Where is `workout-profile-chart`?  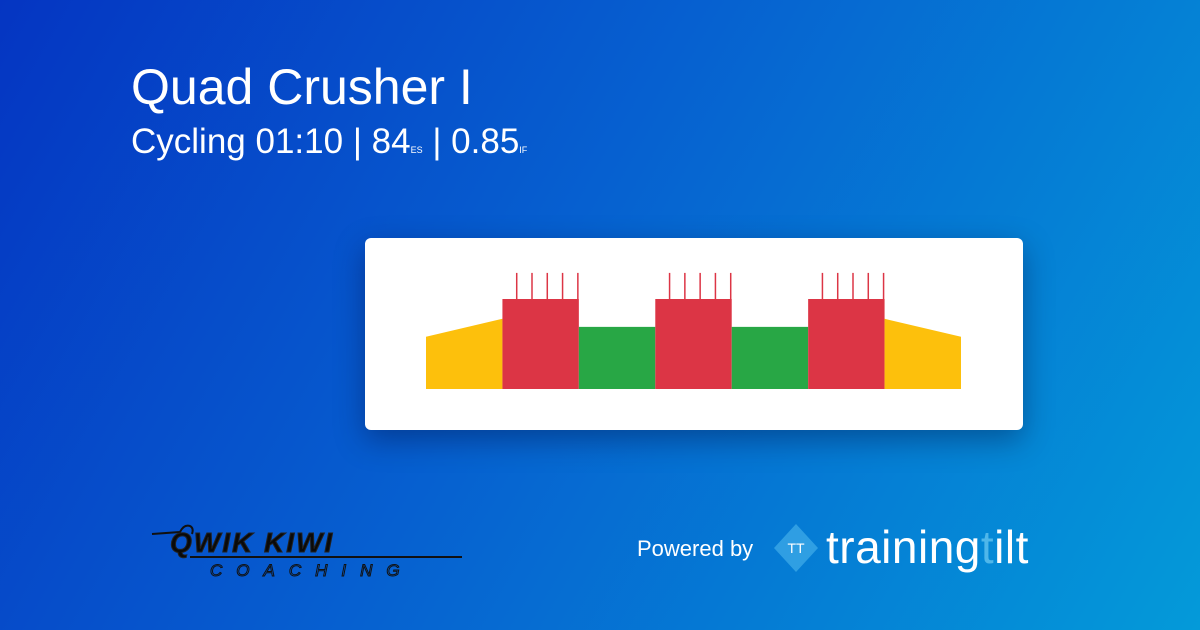
workout-profile-chart is located at coordinates (693, 330).